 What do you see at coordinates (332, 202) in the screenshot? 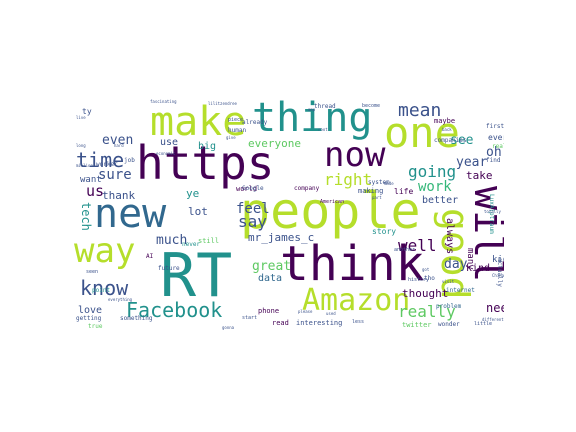
I see `word-american: American` at bounding box center [332, 202].